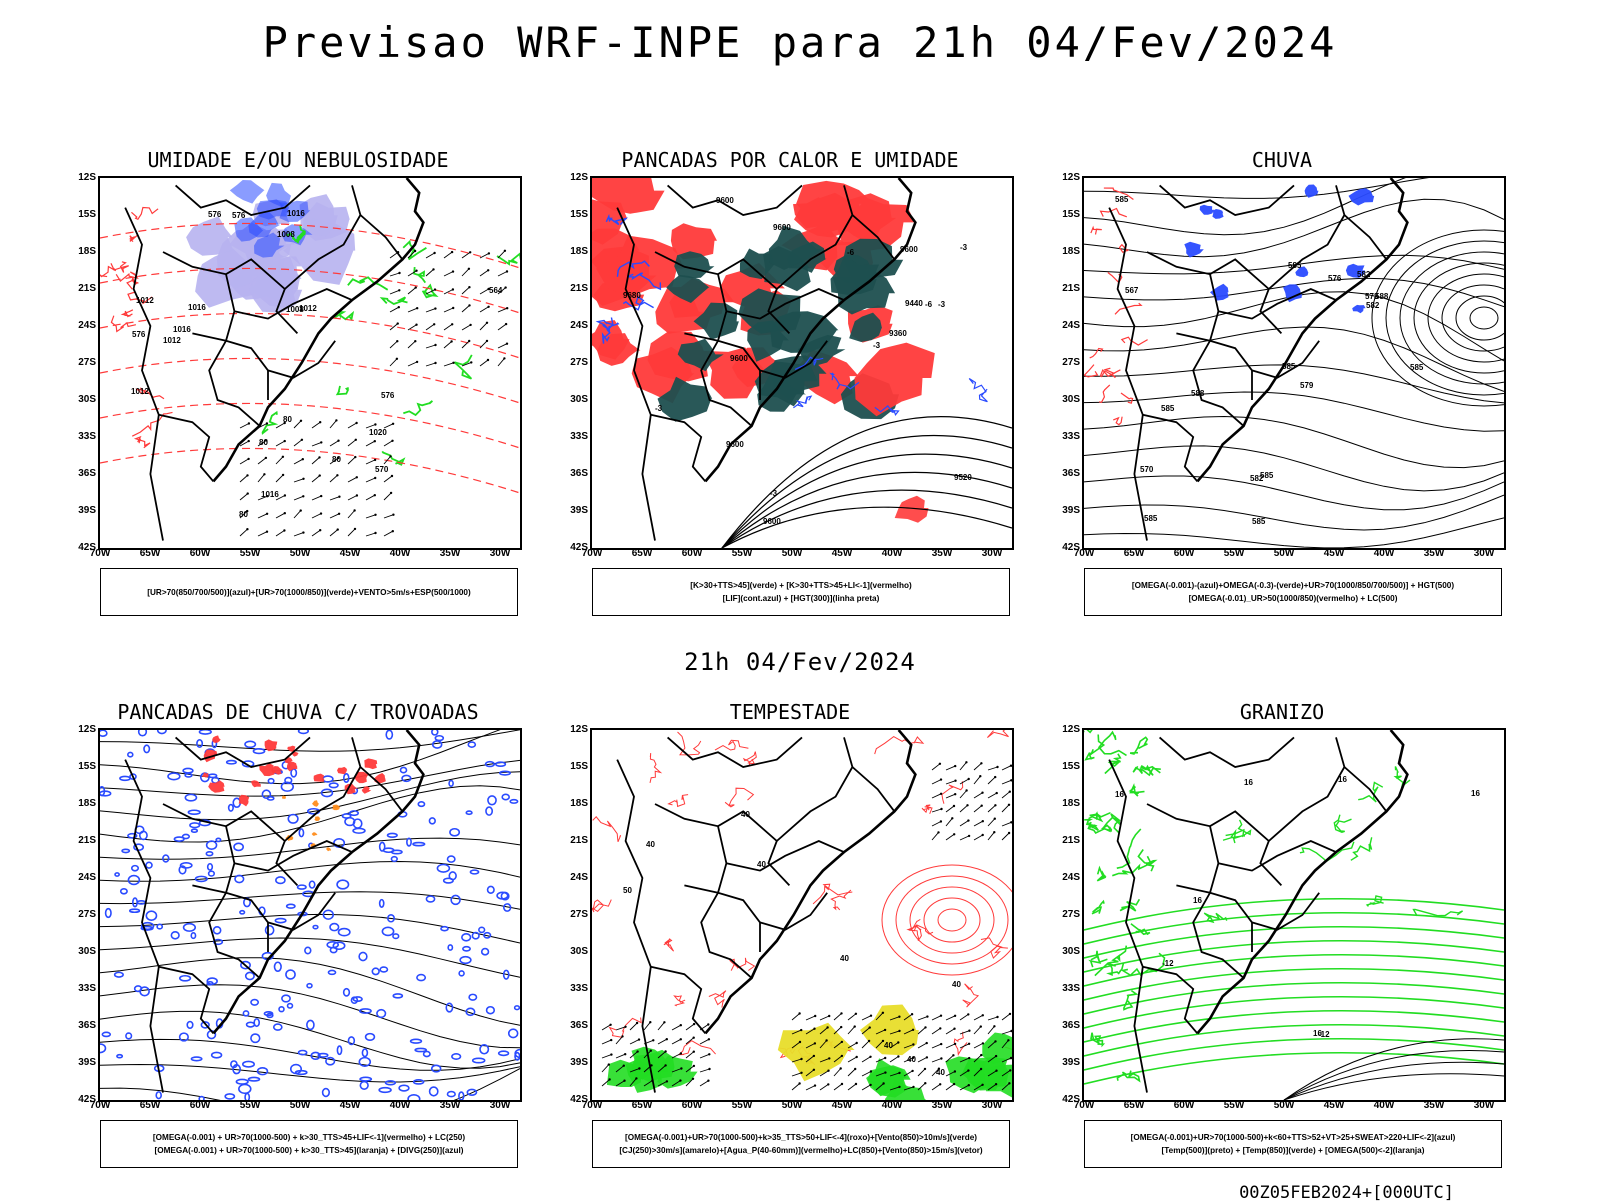 This screenshot has height=1203, width=1600. What do you see at coordinates (909, 249) in the screenshot?
I see `contour-label: 9600` at bounding box center [909, 249].